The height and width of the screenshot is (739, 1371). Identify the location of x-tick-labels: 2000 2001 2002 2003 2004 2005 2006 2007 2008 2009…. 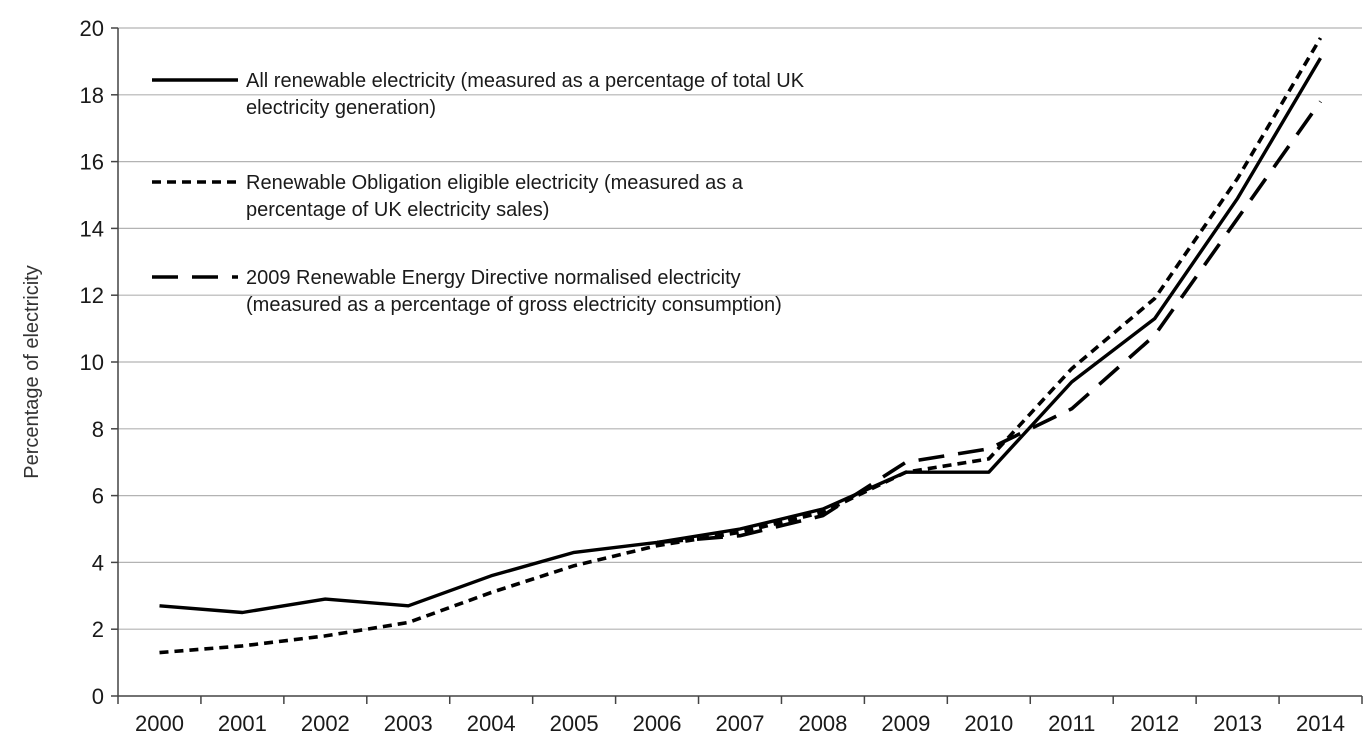
(740, 723).